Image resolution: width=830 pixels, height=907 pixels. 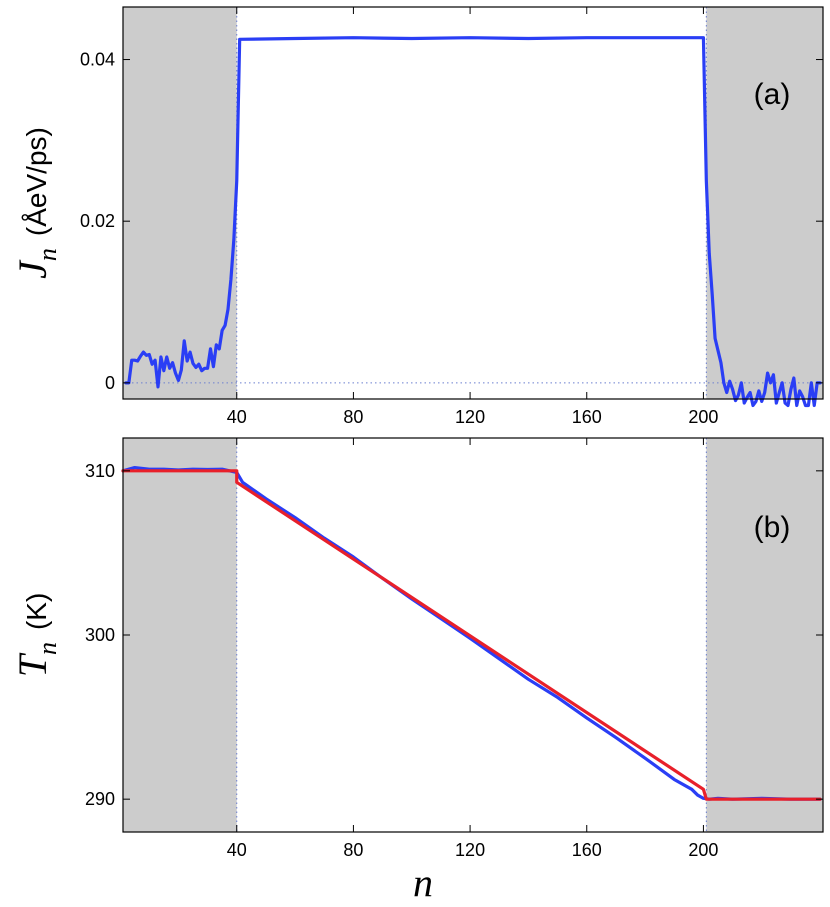 What do you see at coordinates (36, 635) in the screenshot?
I see `y-axis-label: Tn (K)` at bounding box center [36, 635].